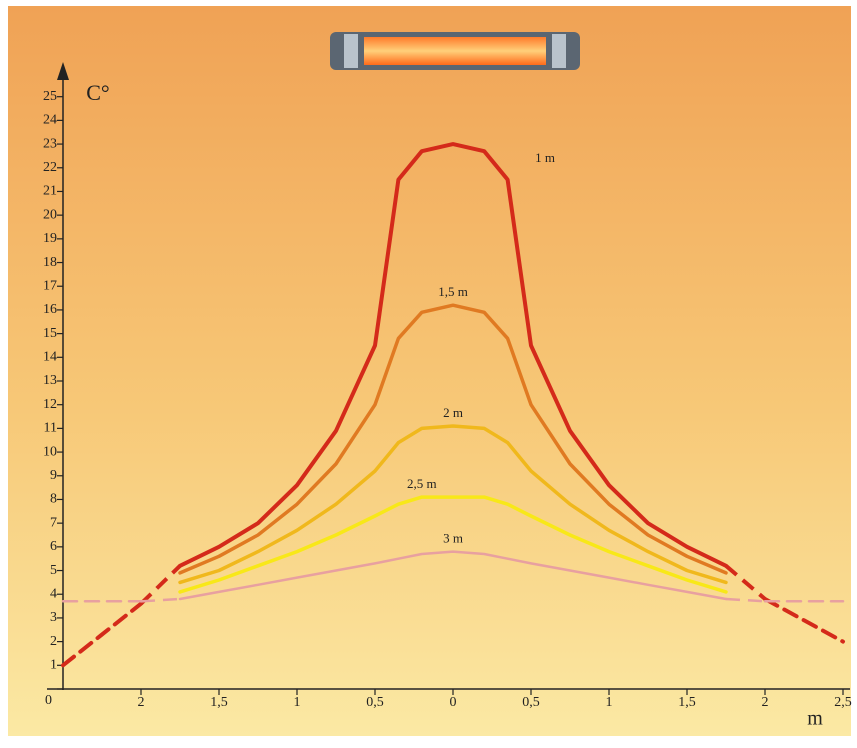 The width and height of the screenshot is (857, 748). What do you see at coordinates (50, 143) in the screenshot?
I see `y-tick-label: 23` at bounding box center [50, 143].